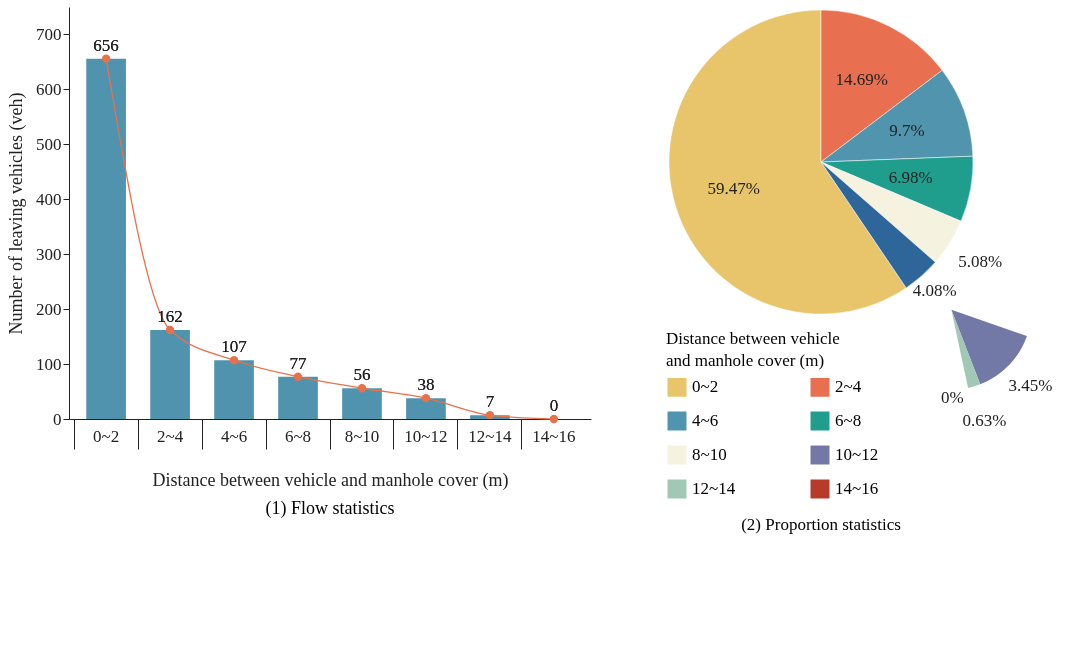 The height and width of the screenshot is (646, 1073). Describe the element at coordinates (821, 524) in the screenshot. I see `text: (2) Proportion statistics` at that location.